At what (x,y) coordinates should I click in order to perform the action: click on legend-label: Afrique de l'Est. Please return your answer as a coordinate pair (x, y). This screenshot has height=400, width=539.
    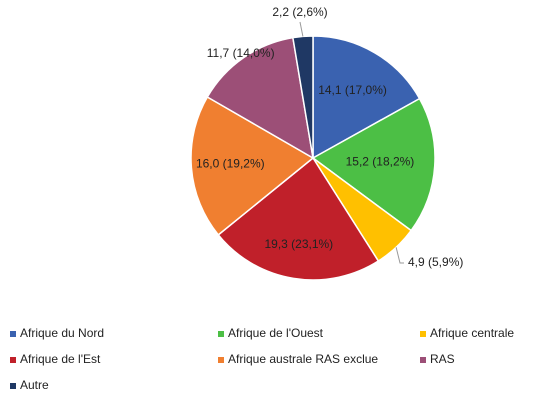
    Looking at the image, I should click on (60, 359).